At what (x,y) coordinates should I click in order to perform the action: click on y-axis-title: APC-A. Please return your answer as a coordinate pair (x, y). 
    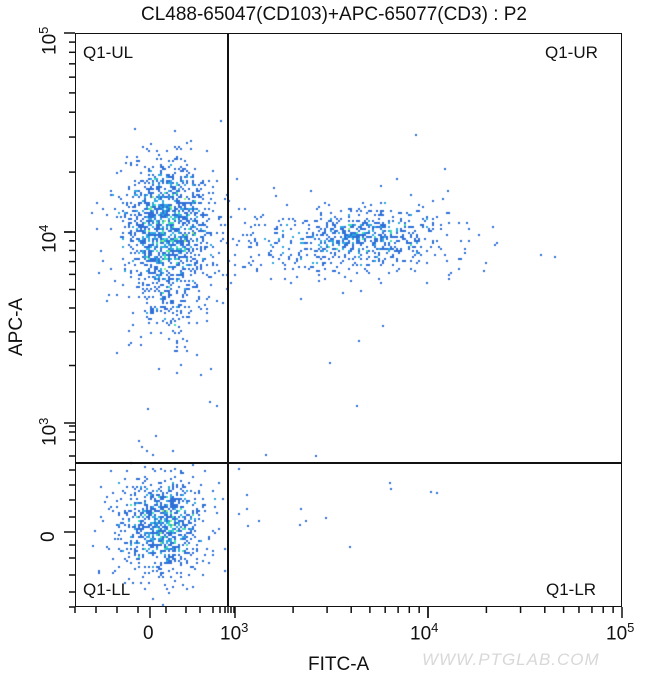
    Looking at the image, I should click on (16, 326).